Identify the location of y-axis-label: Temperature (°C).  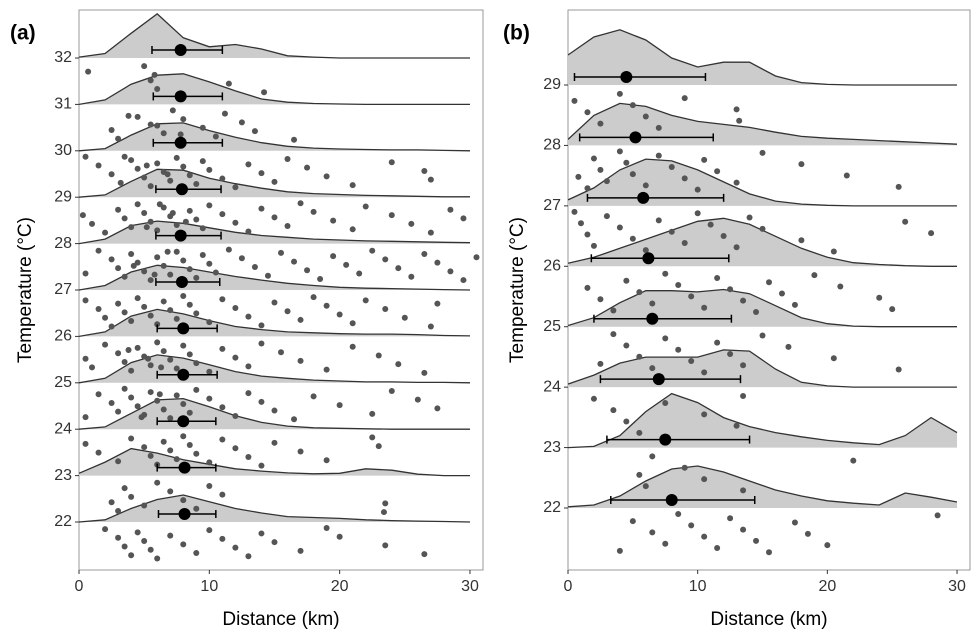
(25, 290).